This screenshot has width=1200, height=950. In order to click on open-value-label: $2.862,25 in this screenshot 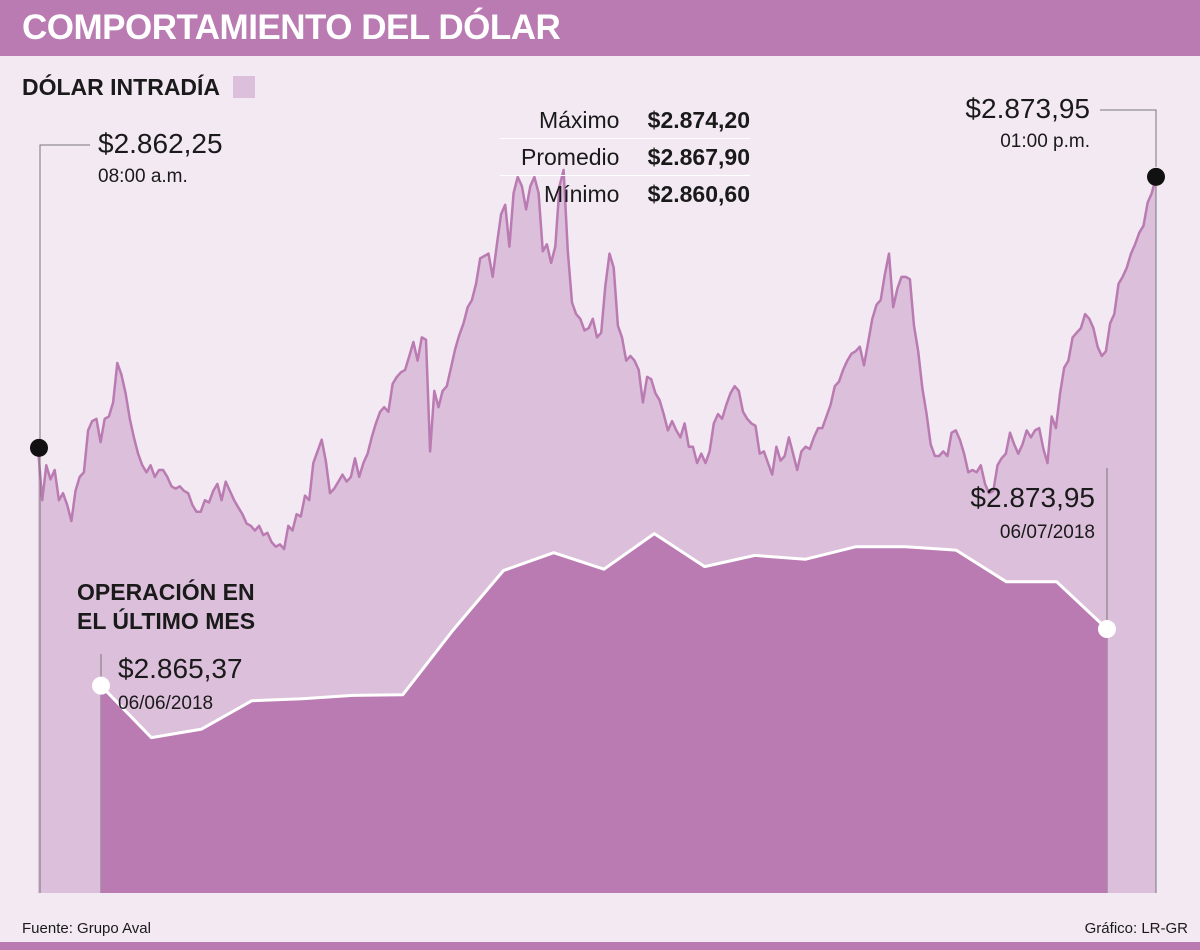, I will do `click(160, 143)`.